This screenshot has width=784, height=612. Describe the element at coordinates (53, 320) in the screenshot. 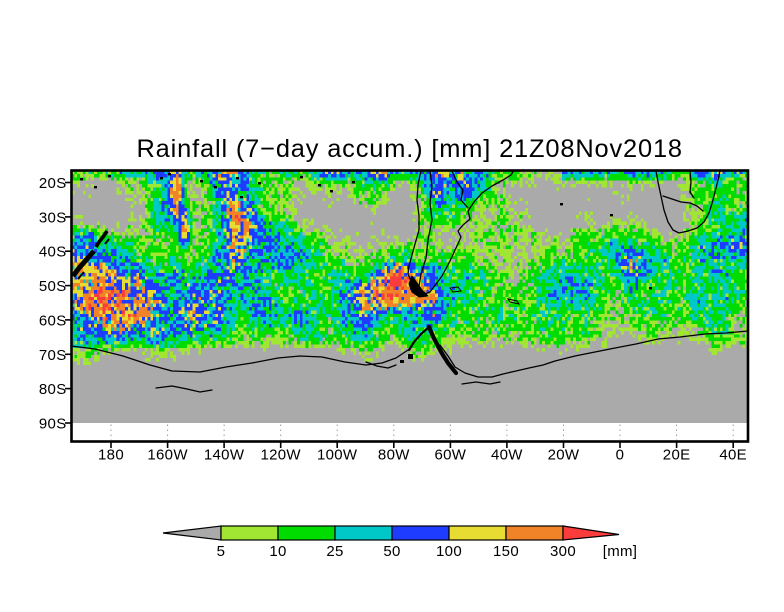

I see `svg-text: 60S` at that location.